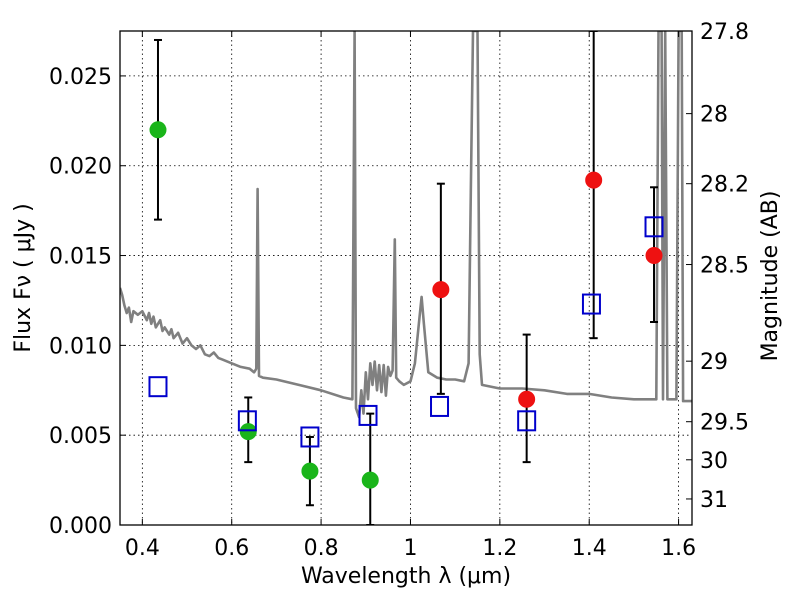  I want to click on x-tick-label: 0.4, so click(142, 548).